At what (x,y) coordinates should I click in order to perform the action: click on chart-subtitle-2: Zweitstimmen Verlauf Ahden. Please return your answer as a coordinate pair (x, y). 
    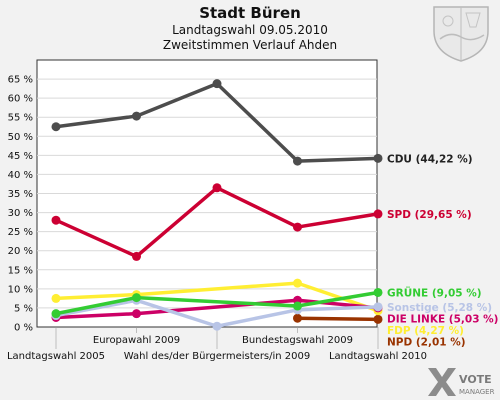
    Looking at the image, I should click on (250, 45).